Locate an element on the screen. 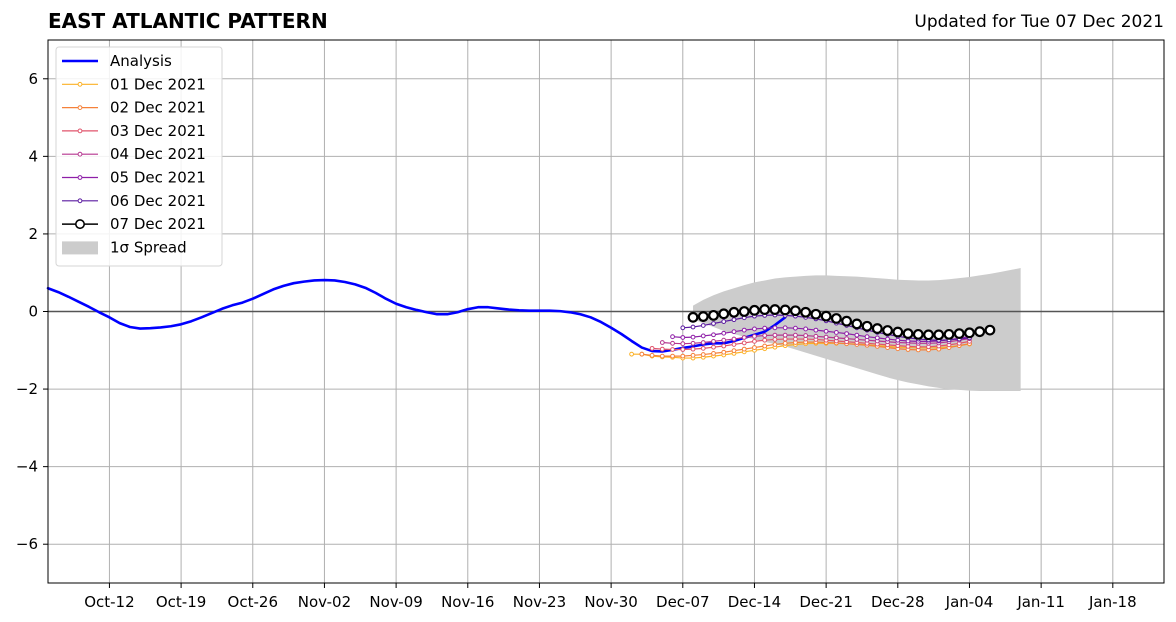 This screenshot has height=622, width=1176. x-tick-label: Nov-16 is located at coordinates (467, 602).